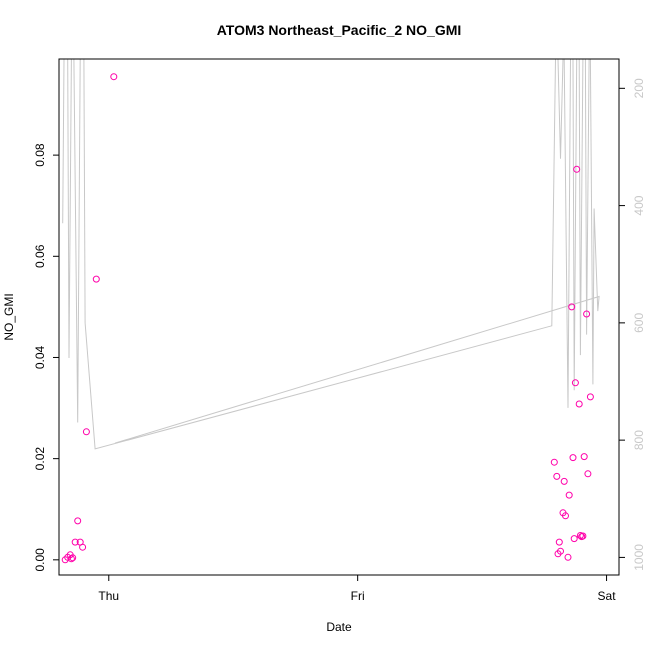 This screenshot has height=650, width=650. Describe the element at coordinates (40, 256) in the screenshot. I see `y-tick-label: 0.06` at that location.